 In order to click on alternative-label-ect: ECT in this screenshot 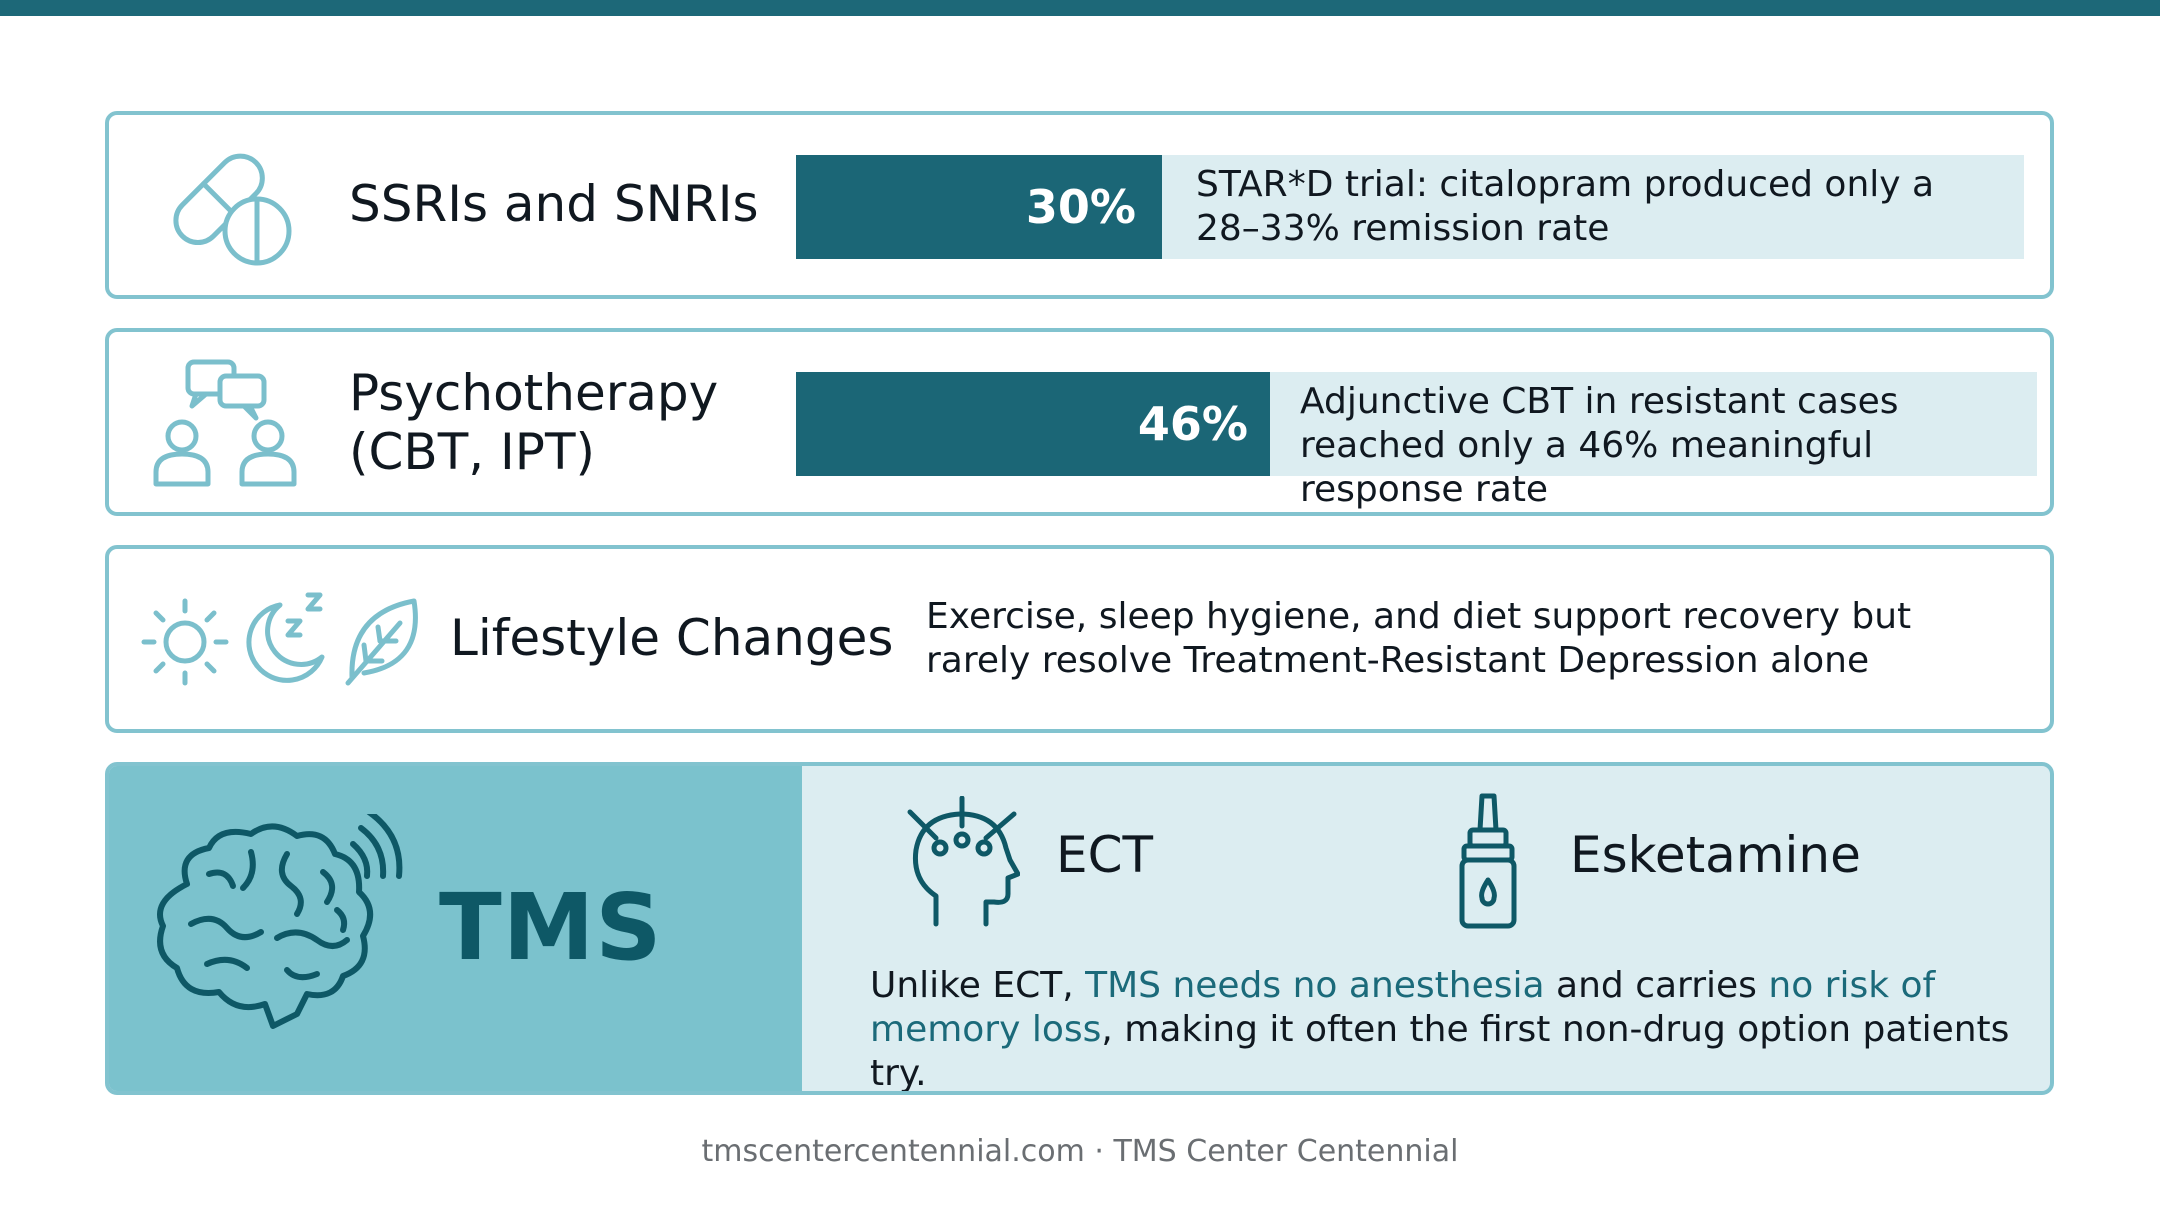, I will do `click(1105, 855)`.